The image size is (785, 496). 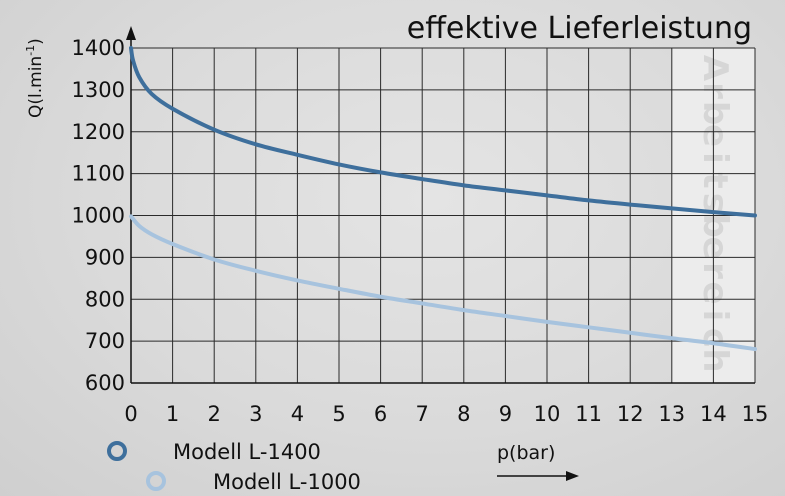 I want to click on x-tick-label: 10, so click(x=547, y=414).